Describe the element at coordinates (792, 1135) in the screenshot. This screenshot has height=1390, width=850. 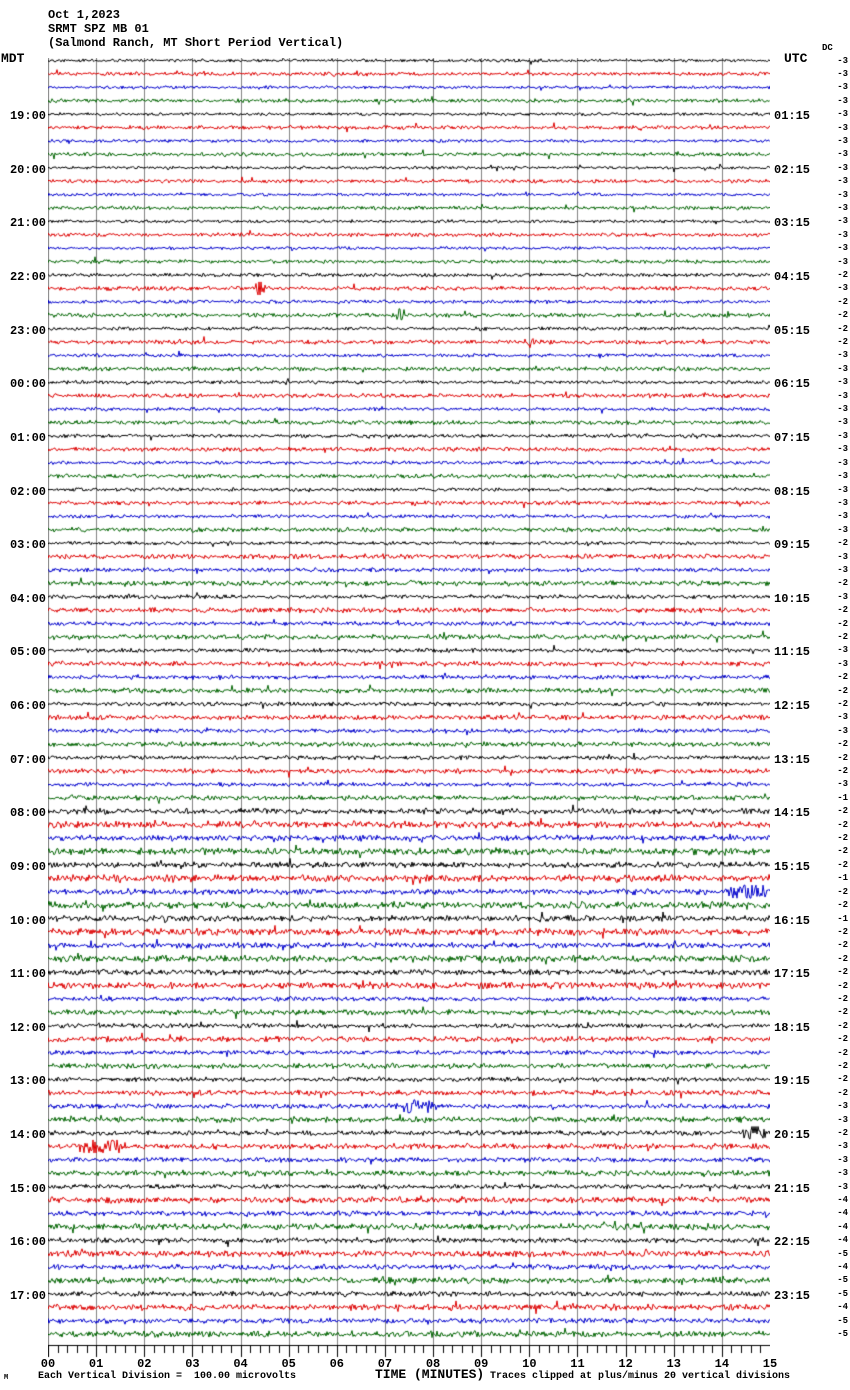
I see `utc-hour-label: 20:15` at that location.